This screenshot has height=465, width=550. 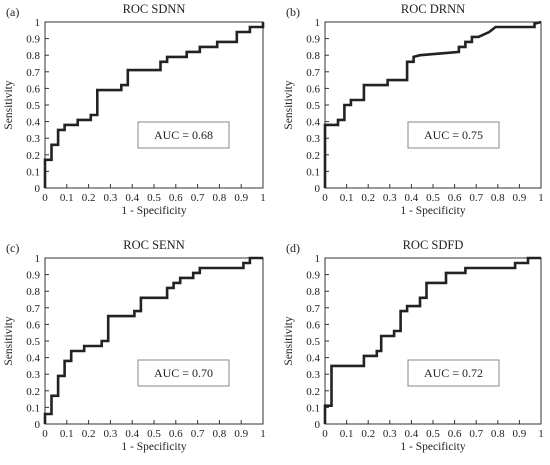 What do you see at coordinates (12, 248) in the screenshot?
I see `panel-letter: (c)` at bounding box center [12, 248].